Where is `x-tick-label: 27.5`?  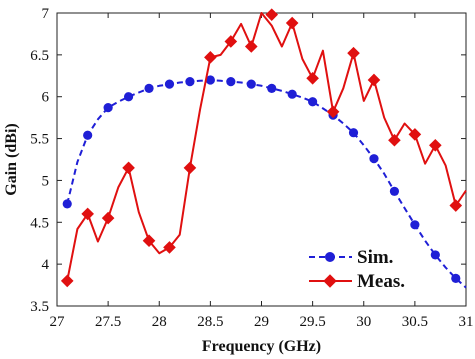 x-tick-label: 27.5 is located at coordinates (108, 322).